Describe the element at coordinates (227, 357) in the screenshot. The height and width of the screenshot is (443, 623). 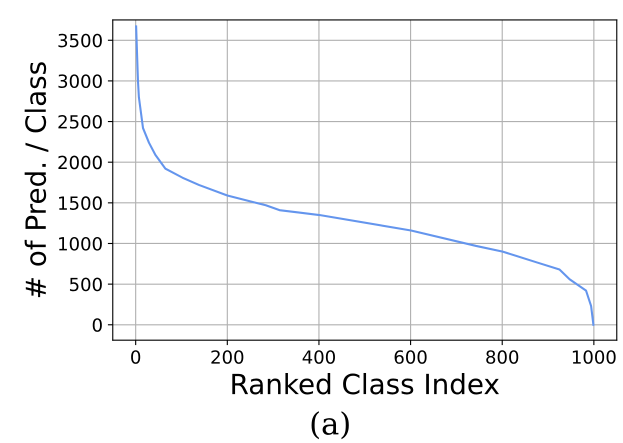
I see `x-tick-label: 200` at that location.